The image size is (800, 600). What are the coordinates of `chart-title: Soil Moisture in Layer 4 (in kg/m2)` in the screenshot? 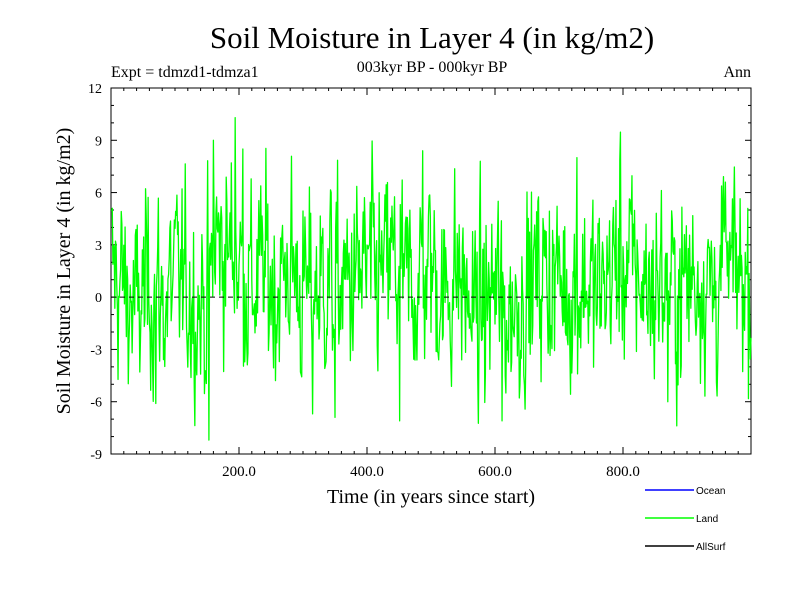 It's located at (432, 37).